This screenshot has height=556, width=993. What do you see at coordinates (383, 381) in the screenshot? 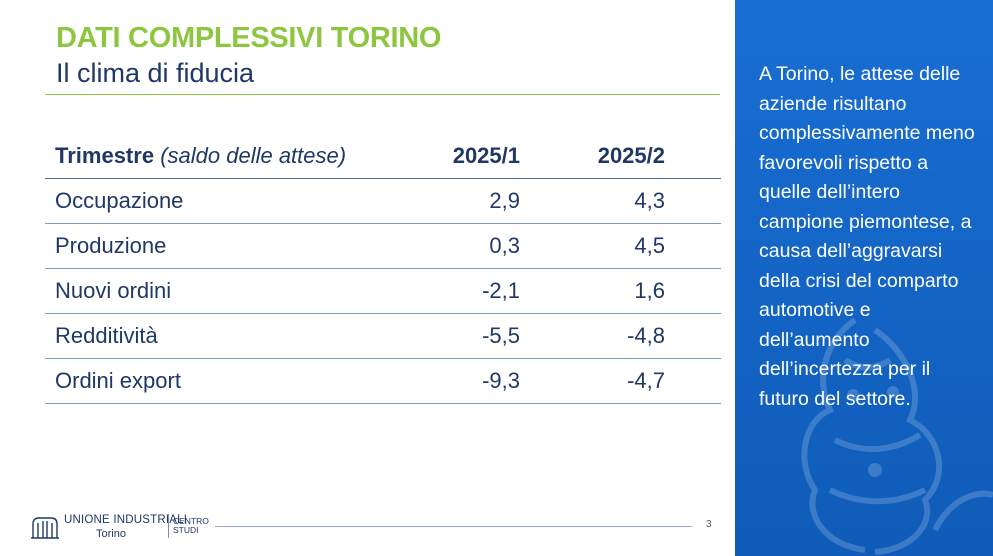
I see `table-row: Ordini export -9,3 -4,7` at bounding box center [383, 381].